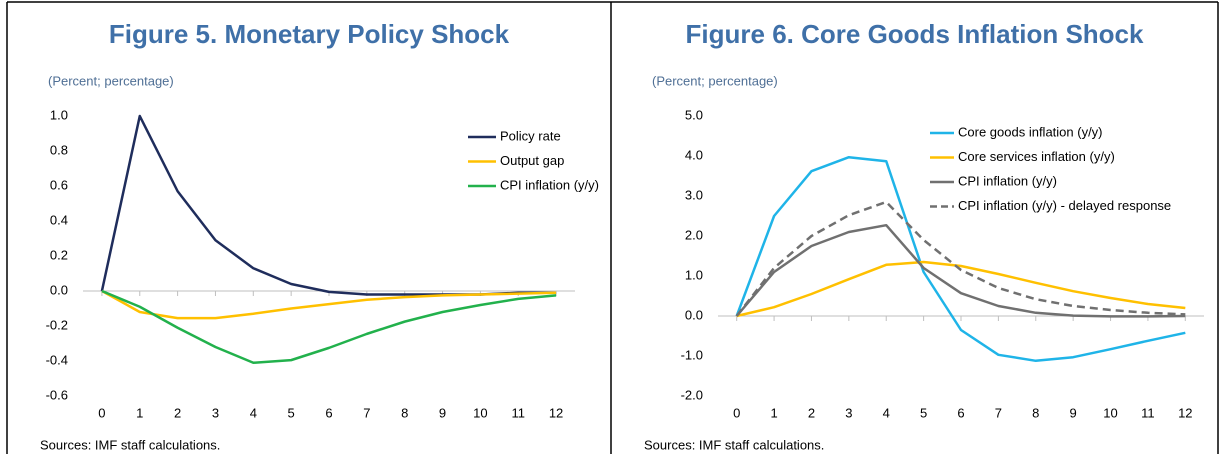 The width and height of the screenshot is (1222, 454). What do you see at coordinates (694, 114) in the screenshot?
I see `y-tick-label: 5.0` at bounding box center [694, 114].